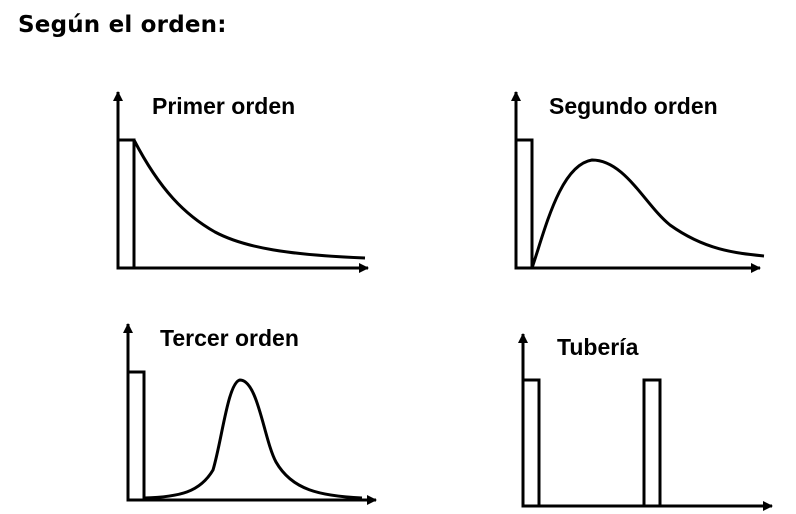 The width and height of the screenshot is (796, 514). What do you see at coordinates (652, 443) in the screenshot?
I see `output-pulse` at bounding box center [652, 443].